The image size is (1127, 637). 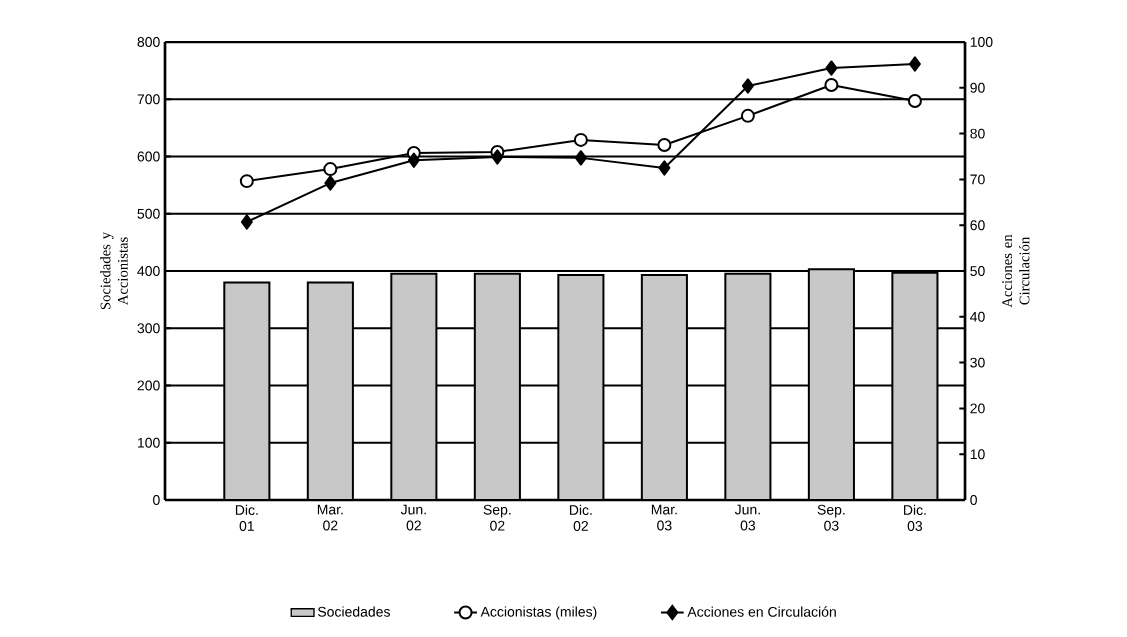 What do you see at coordinates (761, 611) in the screenshot?
I see `legend-label: Acciones en Circulación` at bounding box center [761, 611].